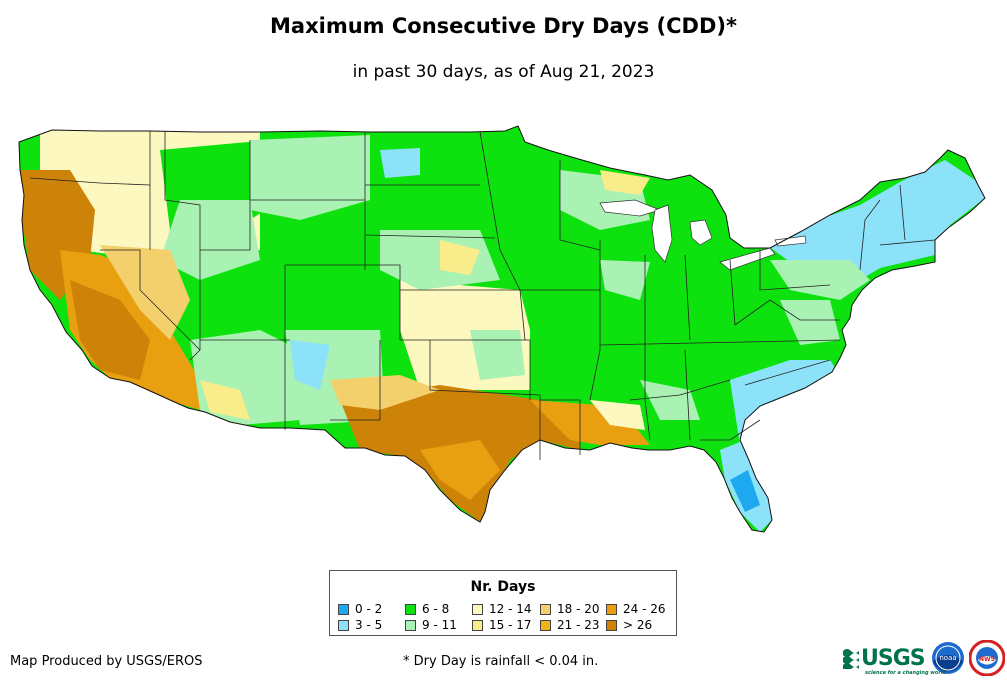 This screenshot has height=691, width=1007. I want to click on legend-label: 18 - 20, so click(578, 609).